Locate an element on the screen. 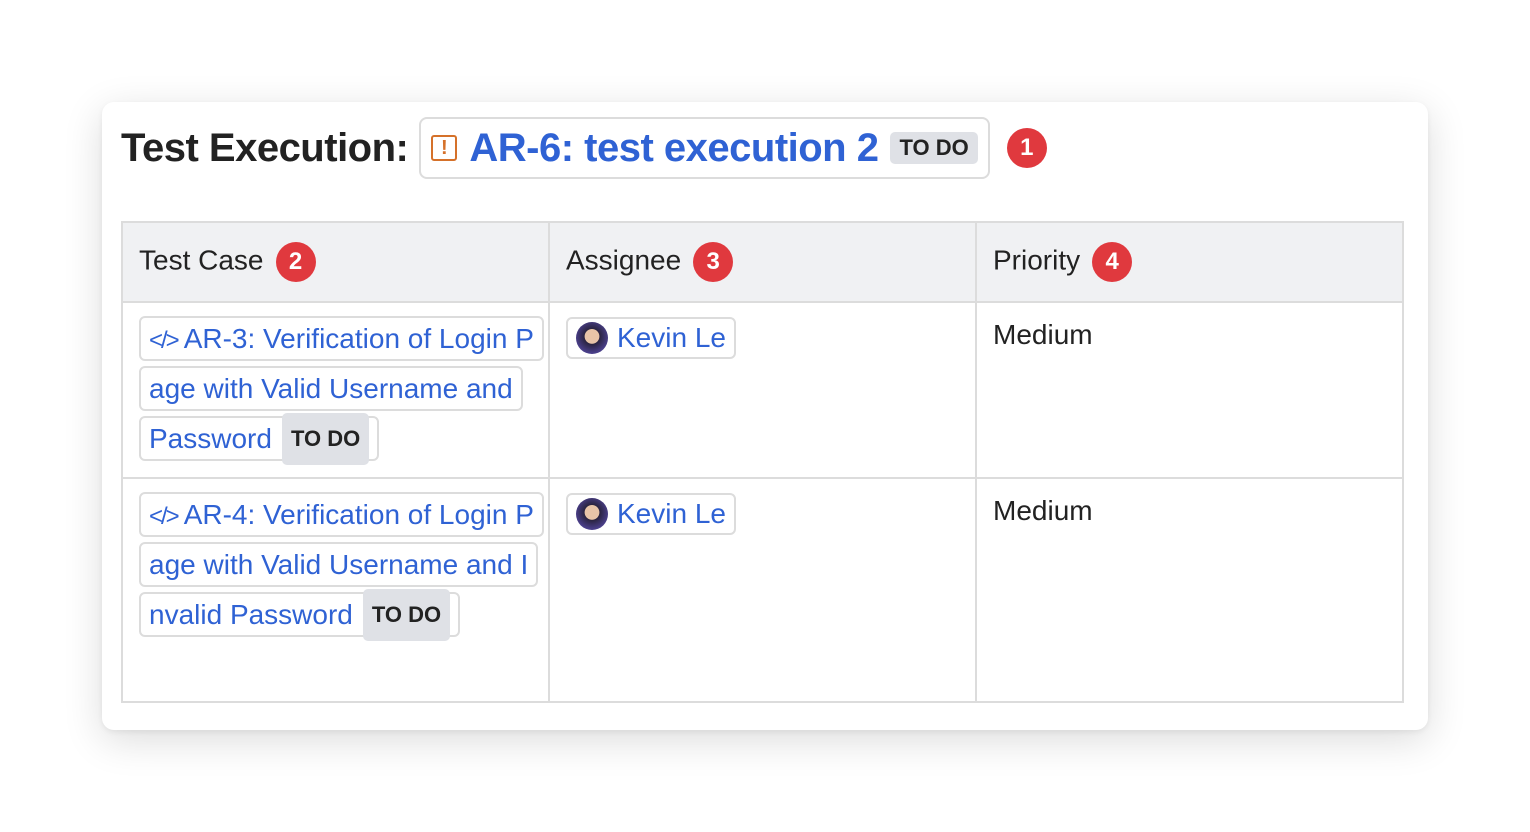  annotation-badge: 4 is located at coordinates (1112, 262).